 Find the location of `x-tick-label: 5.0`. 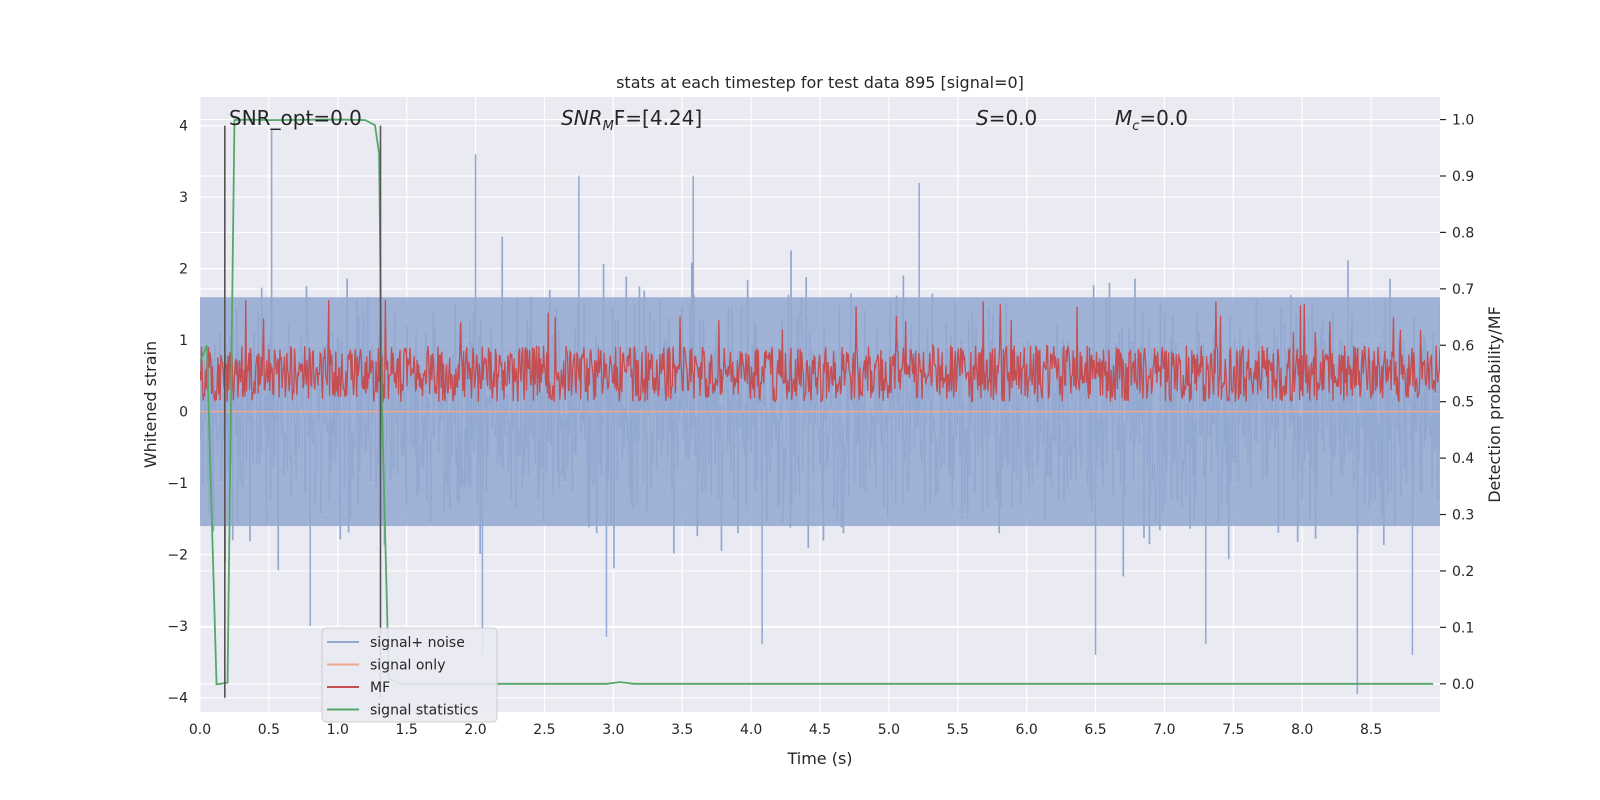

x-tick-label: 5.0 is located at coordinates (889, 730).